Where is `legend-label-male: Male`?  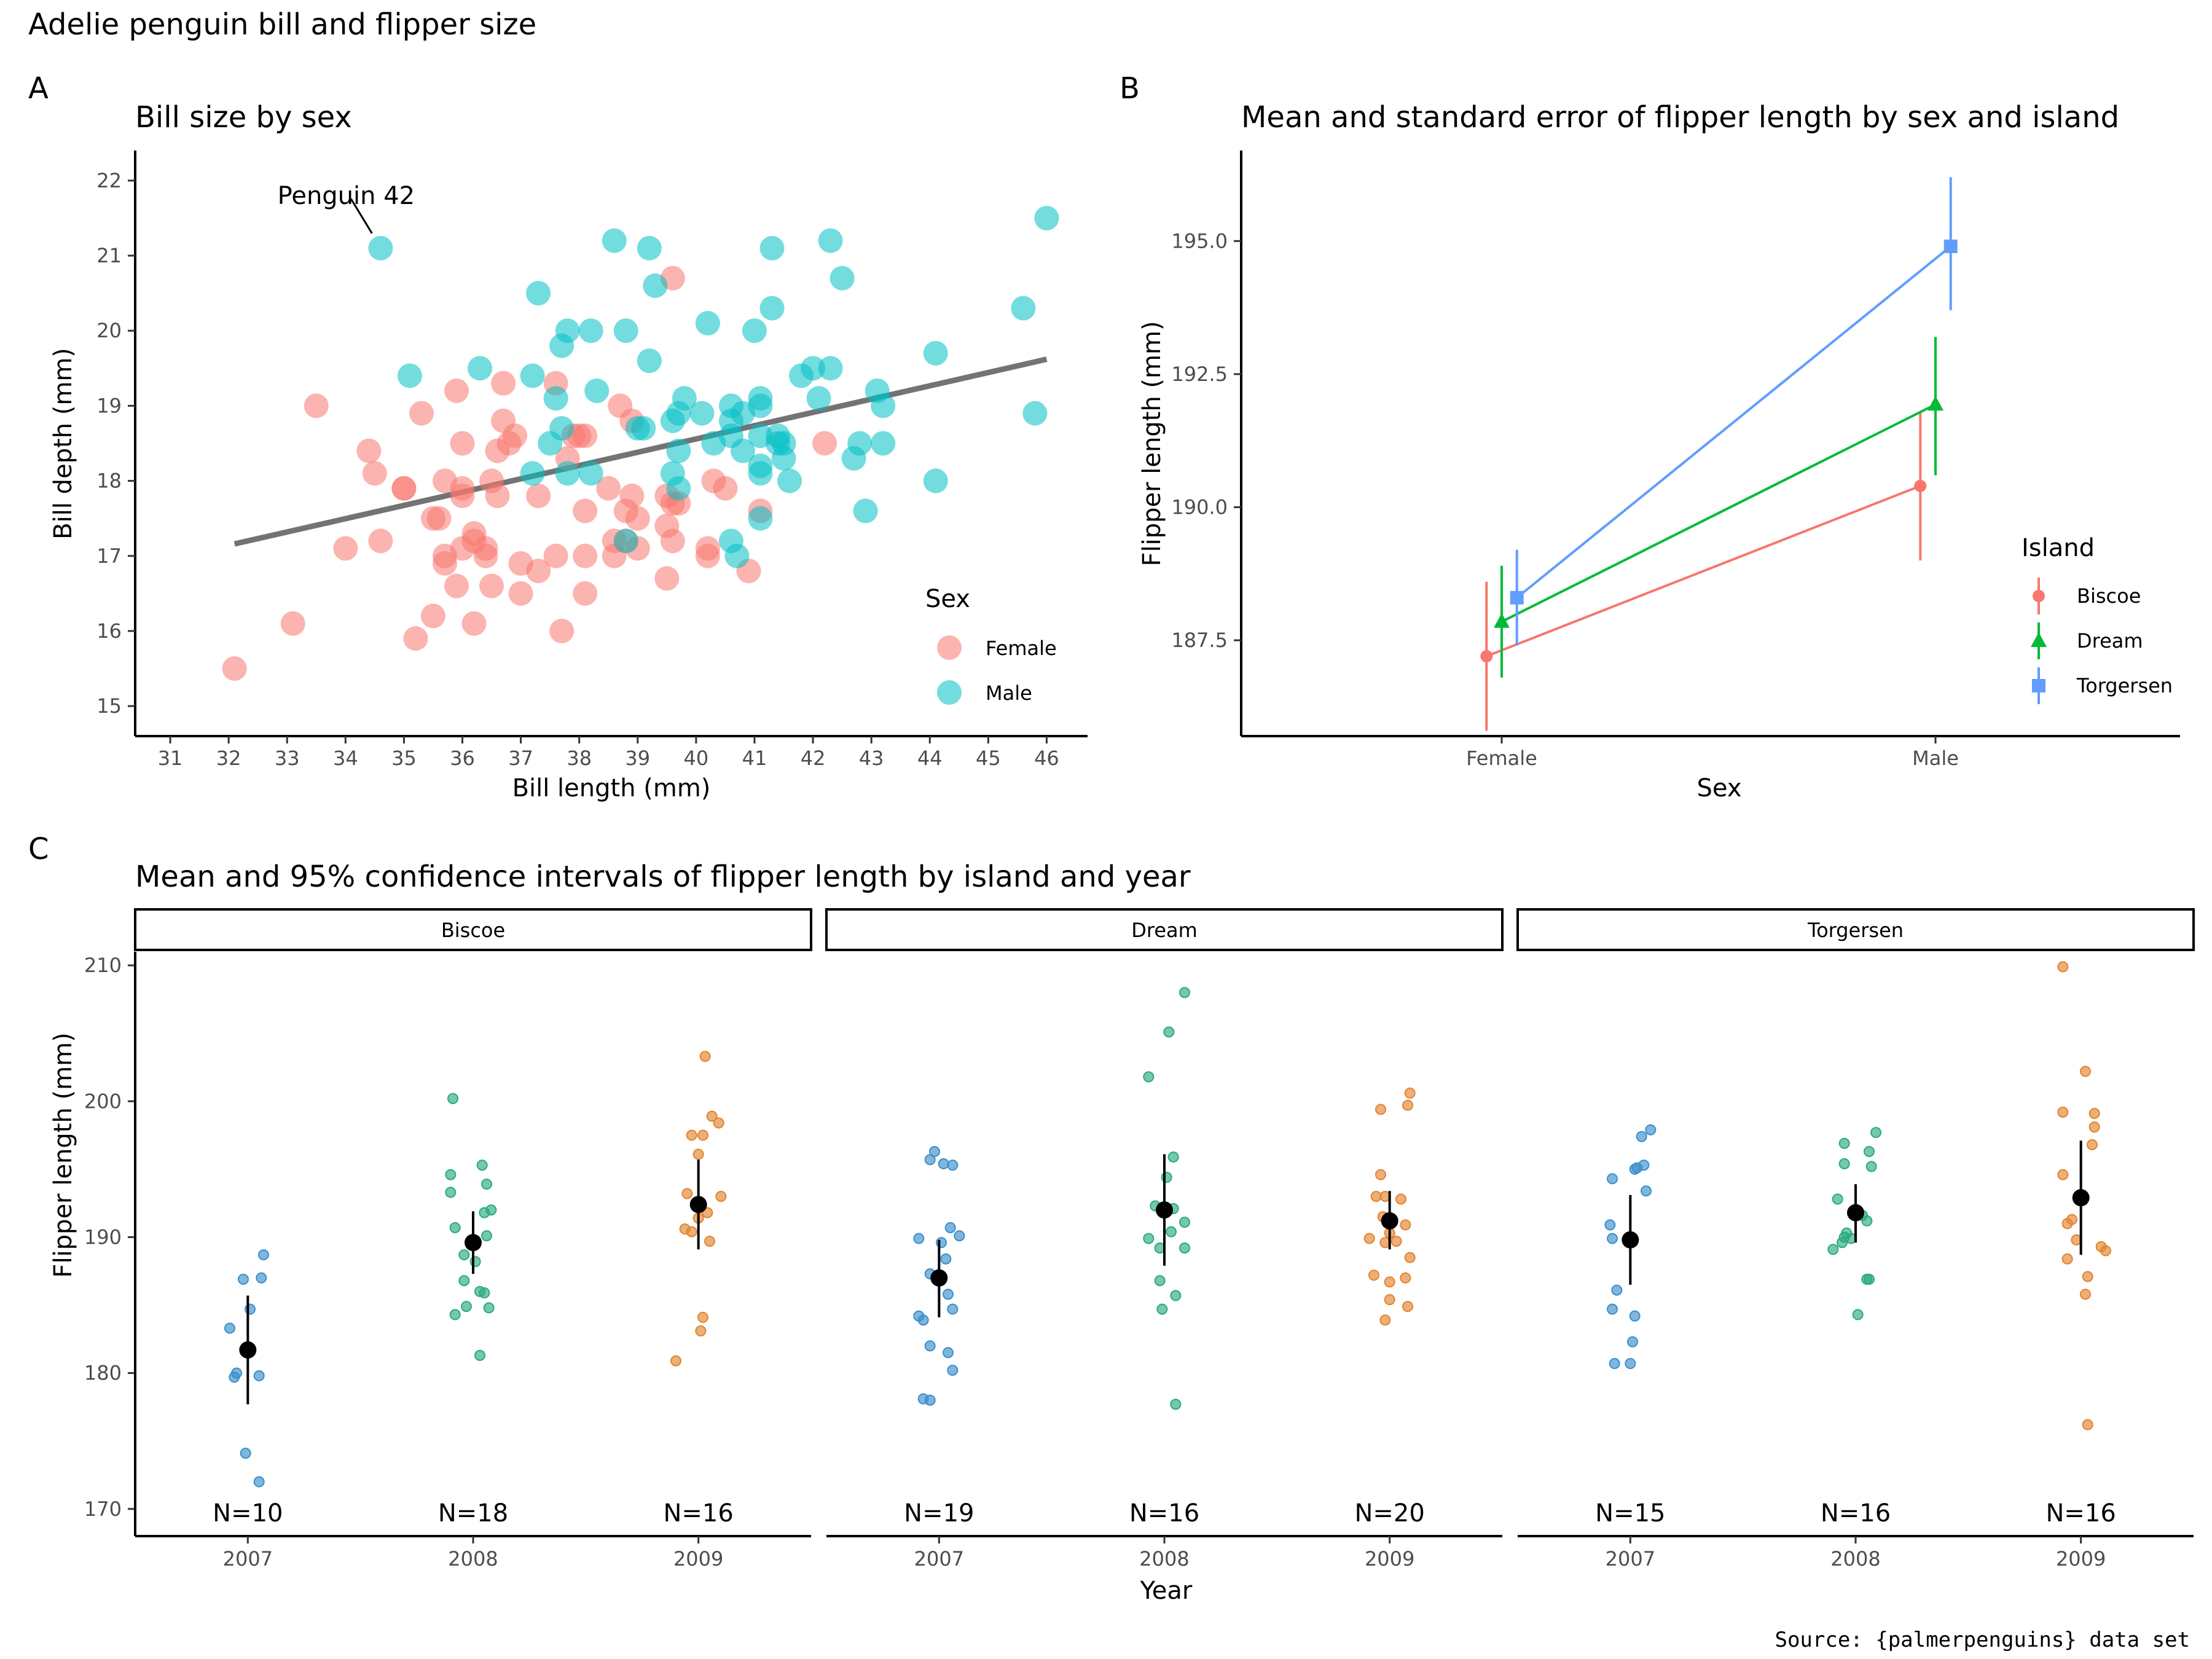 legend-label-male: Male is located at coordinates (1009, 693).